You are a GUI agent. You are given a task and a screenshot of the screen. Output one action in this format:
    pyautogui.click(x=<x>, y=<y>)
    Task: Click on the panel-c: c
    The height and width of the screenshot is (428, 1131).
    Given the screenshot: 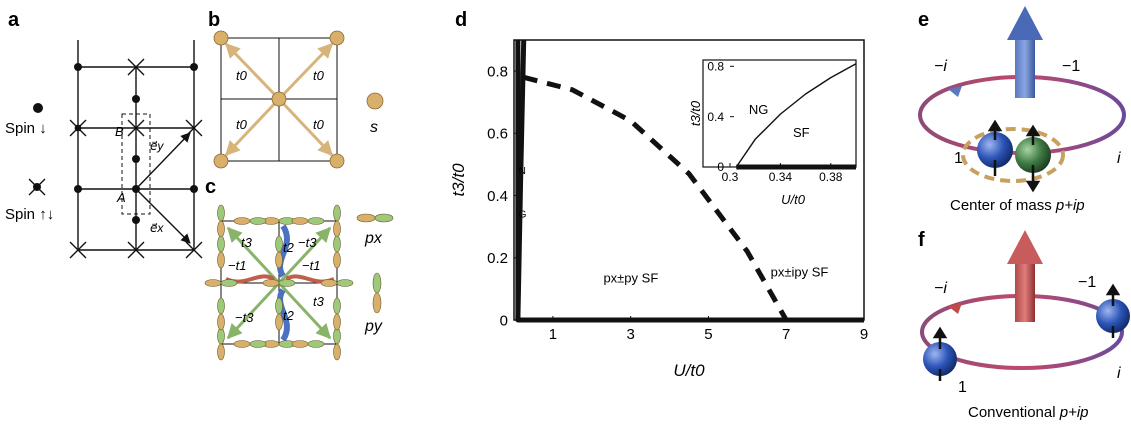 What is the action you would take?
    pyautogui.click(x=299, y=268)
    